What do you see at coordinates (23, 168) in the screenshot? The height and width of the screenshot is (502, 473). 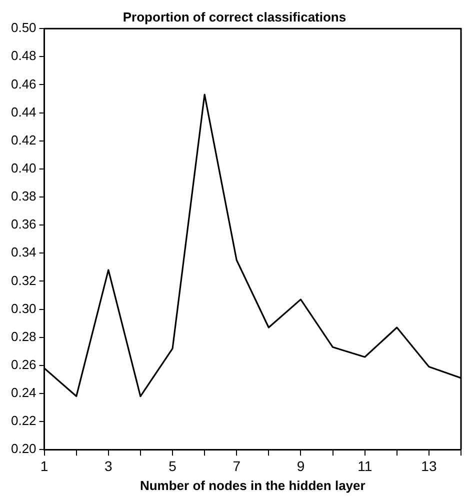 I see `y-tick-label: 0.40` at bounding box center [23, 168].